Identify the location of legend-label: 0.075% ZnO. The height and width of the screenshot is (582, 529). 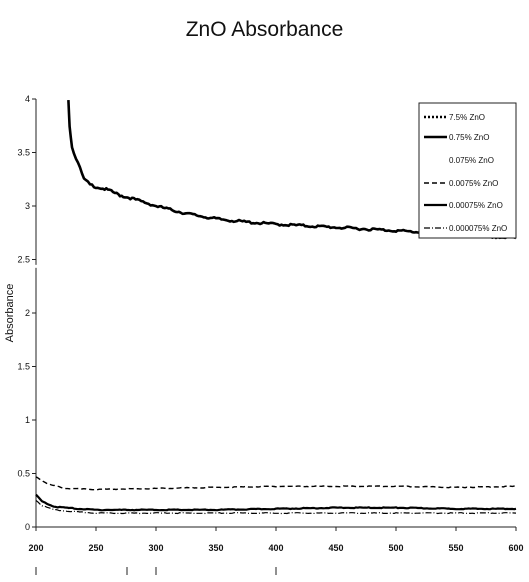
(471, 160).